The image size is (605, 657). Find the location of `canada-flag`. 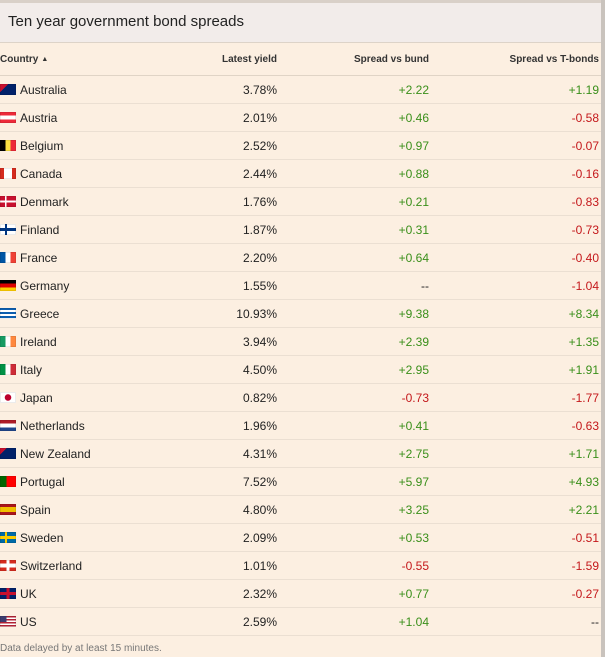

canada-flag is located at coordinates (8, 173).